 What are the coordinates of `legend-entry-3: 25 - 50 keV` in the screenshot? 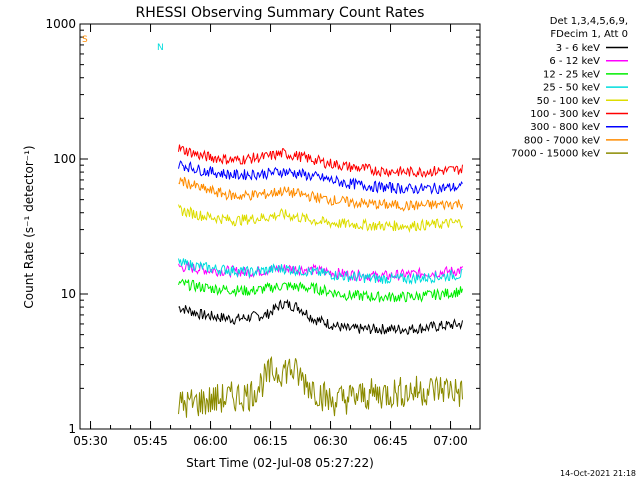 It's located at (571, 88).